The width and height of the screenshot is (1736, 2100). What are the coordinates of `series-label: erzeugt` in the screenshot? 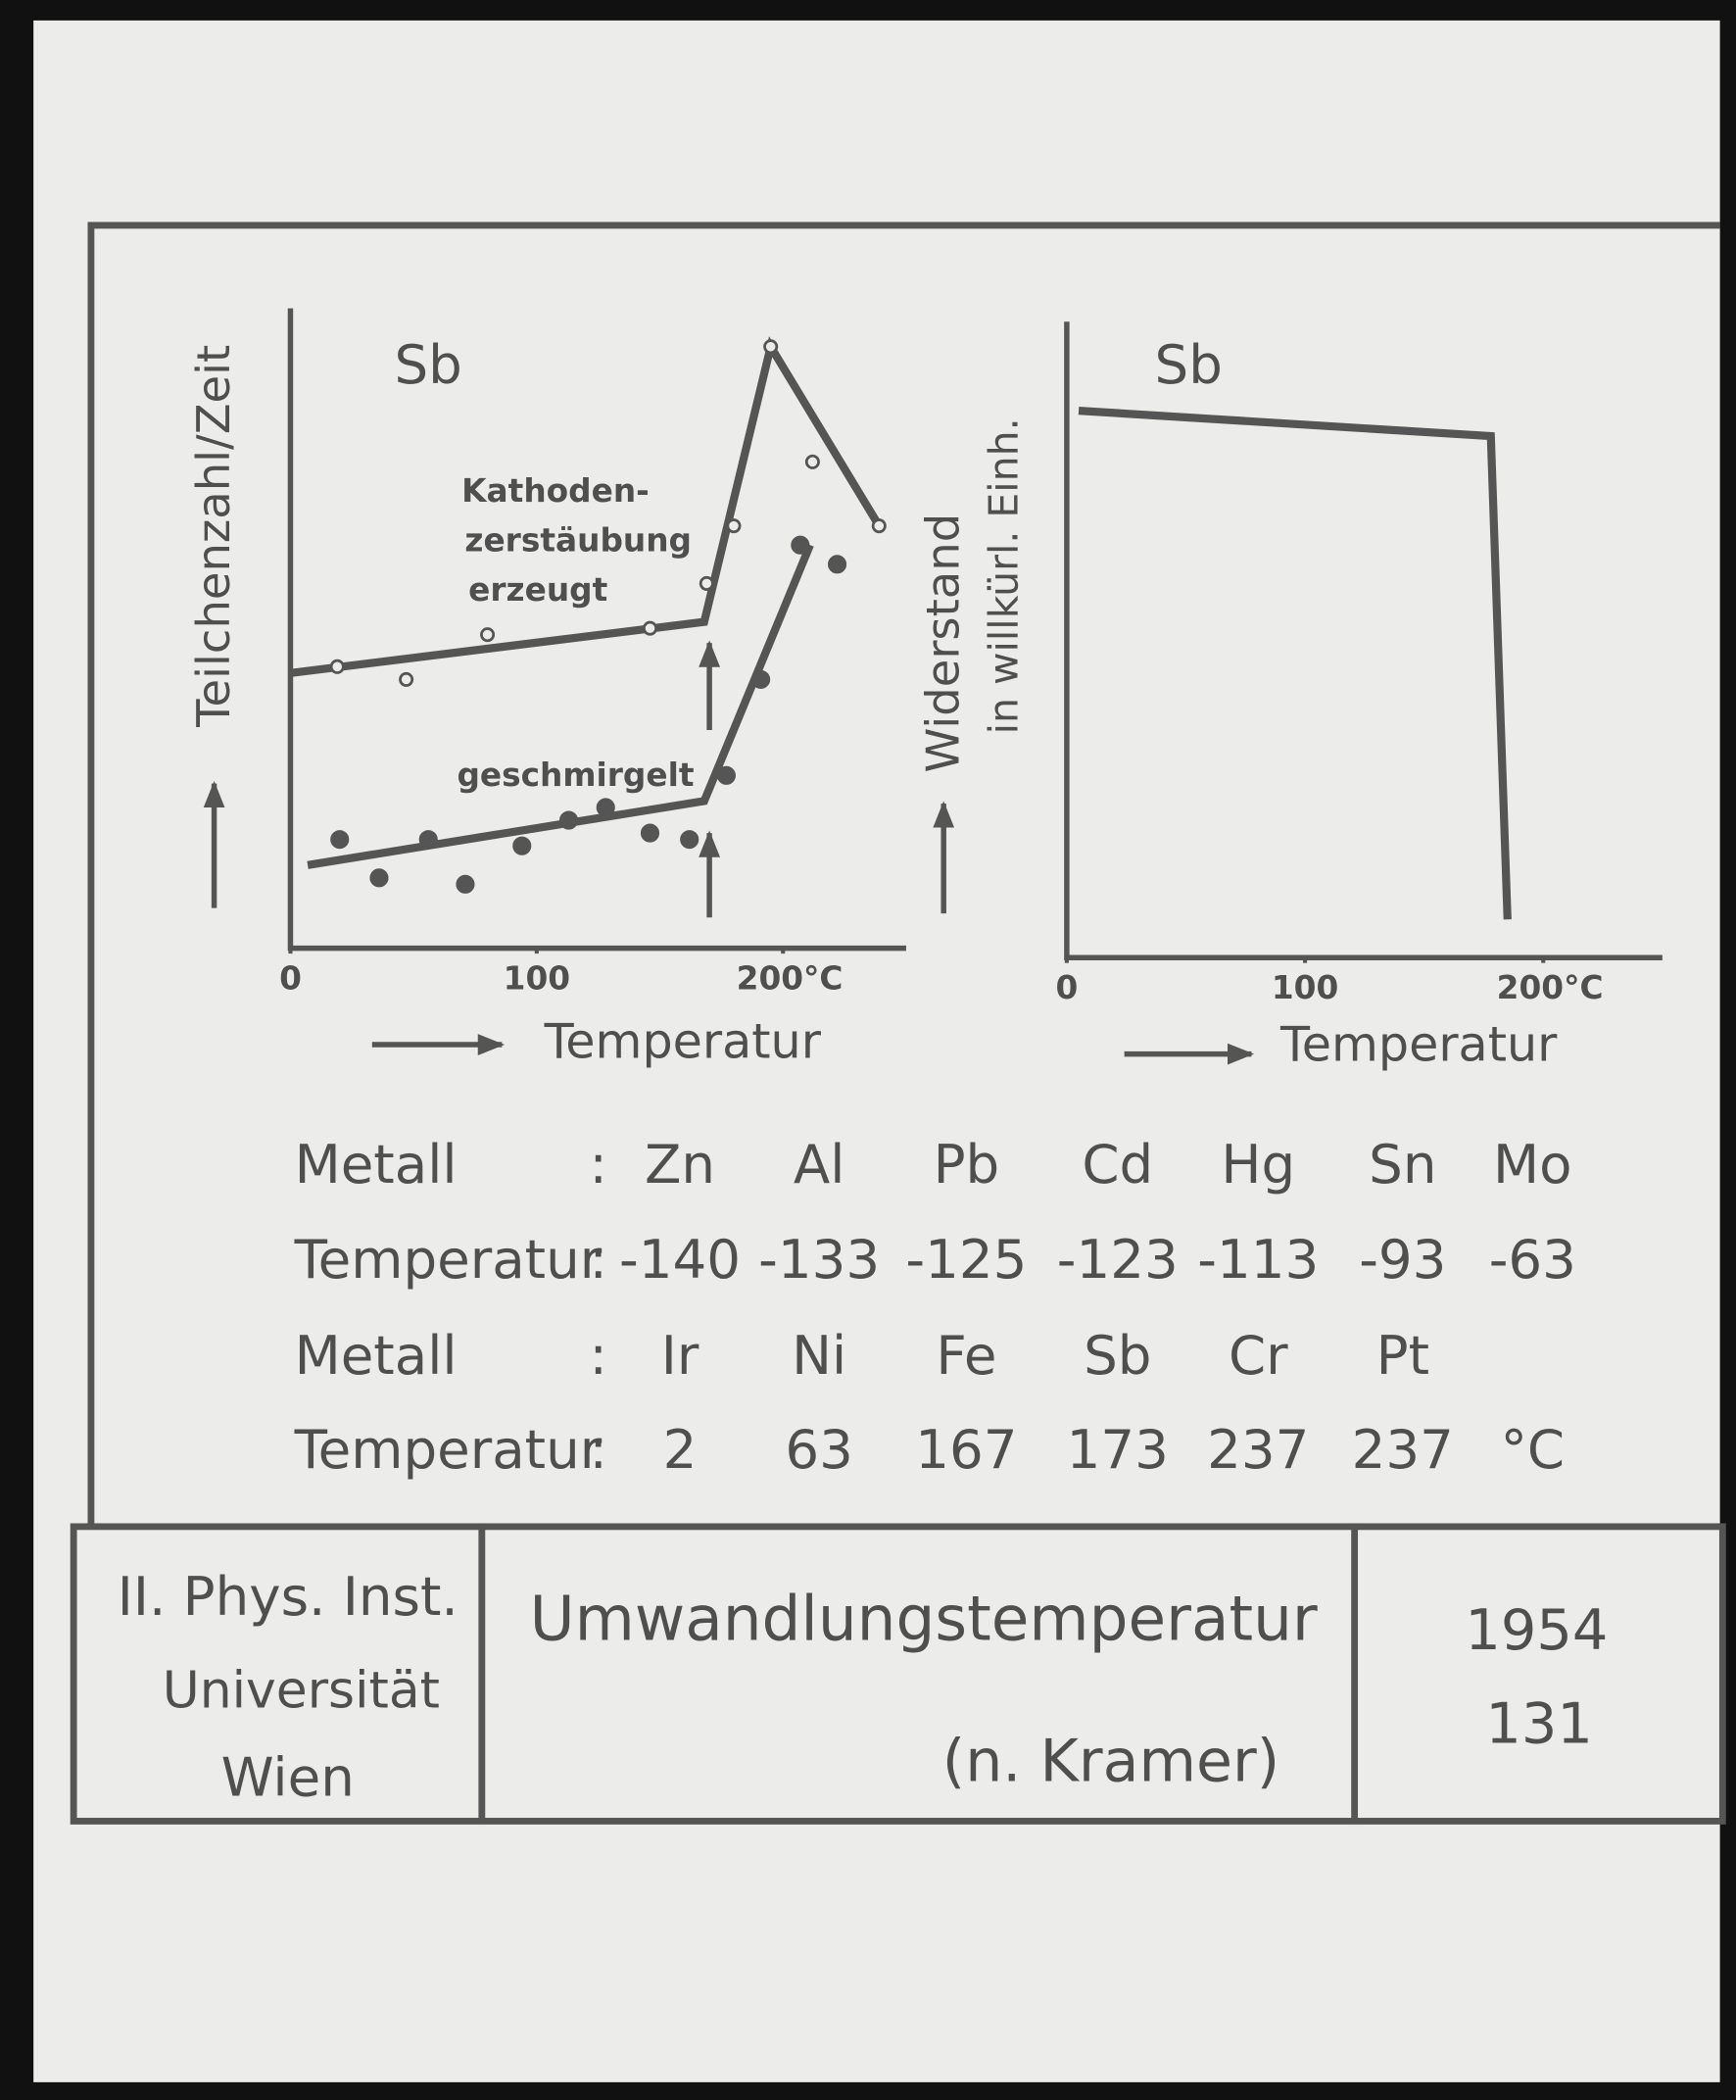 It's located at (537, 590).